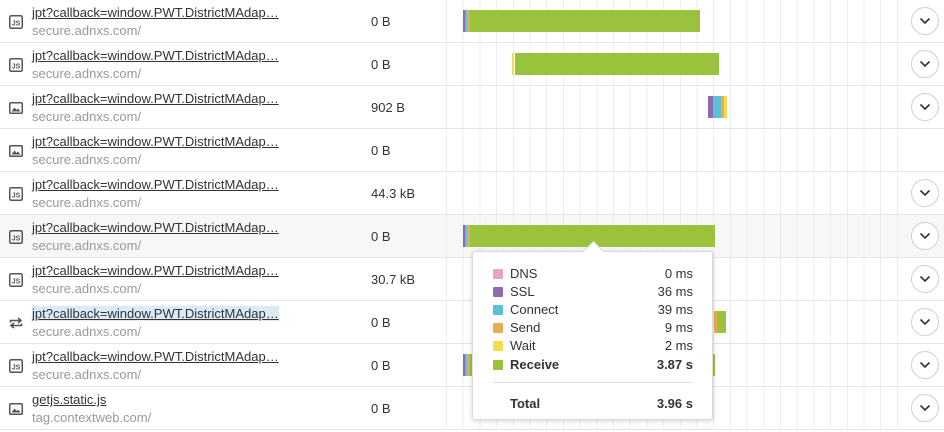 This screenshot has width=944, height=432. Describe the element at coordinates (388, 107) in the screenshot. I see `request-size: 902 B` at that location.